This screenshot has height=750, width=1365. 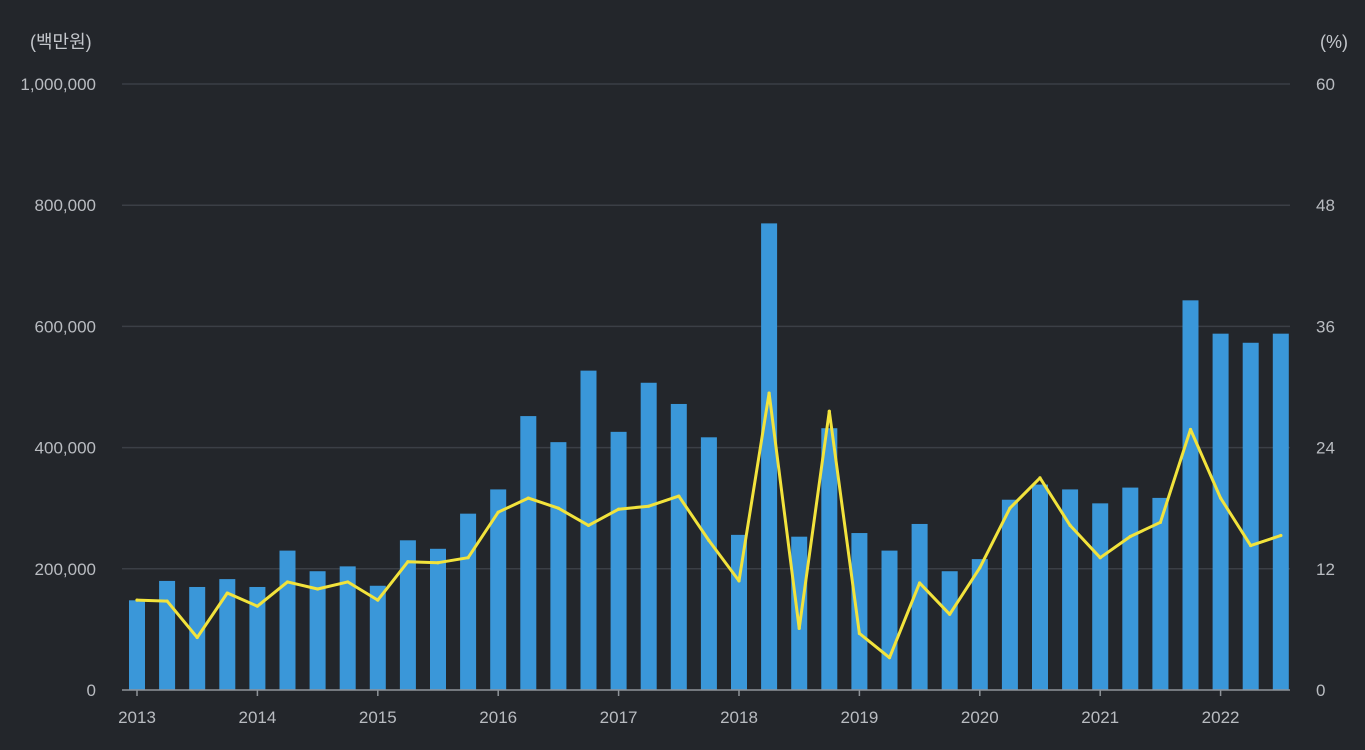 What do you see at coordinates (619, 717) in the screenshot?
I see `x-tick-label: 2017` at bounding box center [619, 717].